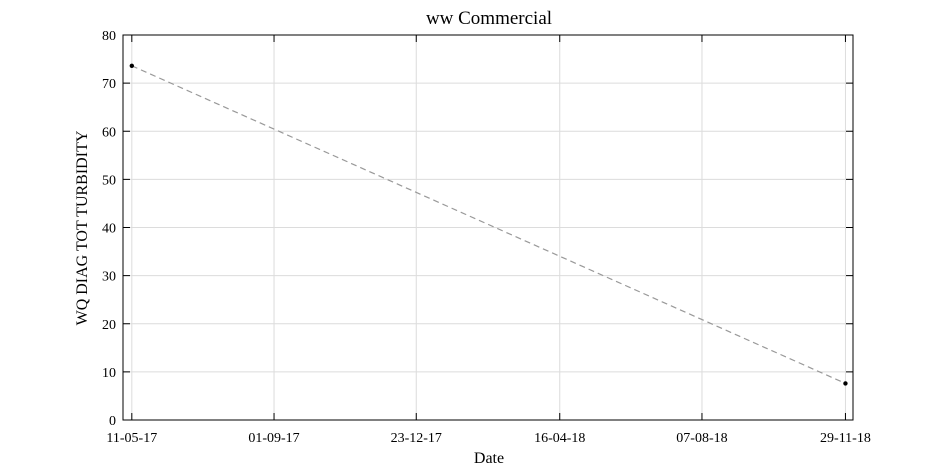 This screenshot has width=945, height=472. Describe the element at coordinates (82, 227) in the screenshot. I see `y-axis-label: WQ DIAG TOT TURBIDITY` at that location.